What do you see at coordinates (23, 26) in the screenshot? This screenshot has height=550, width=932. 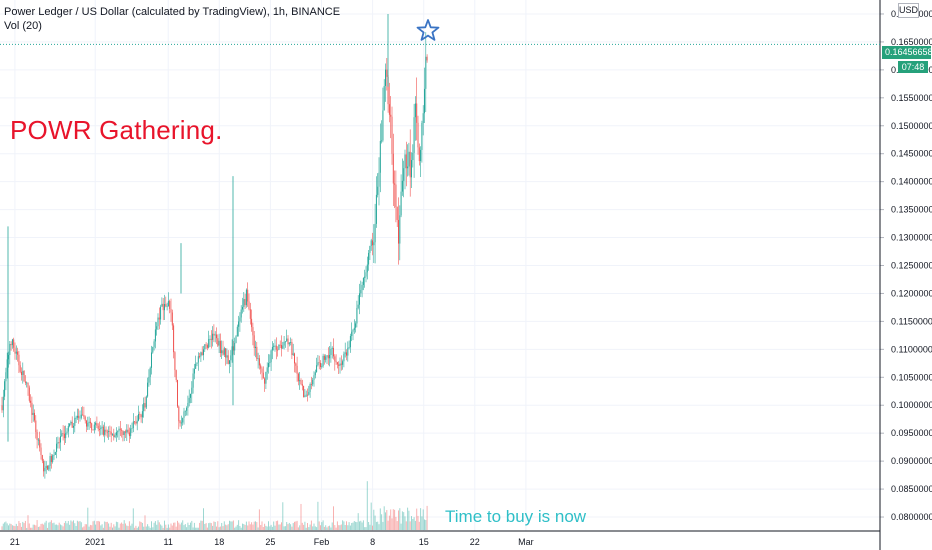 I see `volume-indicator-label: Vol (20)` at bounding box center [23, 26].